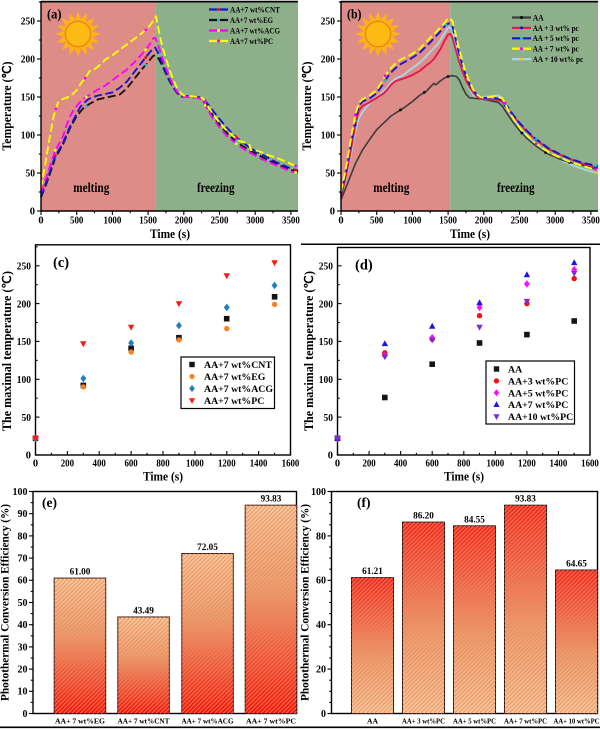 The width and height of the screenshot is (600, 730). I want to click on svg-text: 1200, so click(527, 464).